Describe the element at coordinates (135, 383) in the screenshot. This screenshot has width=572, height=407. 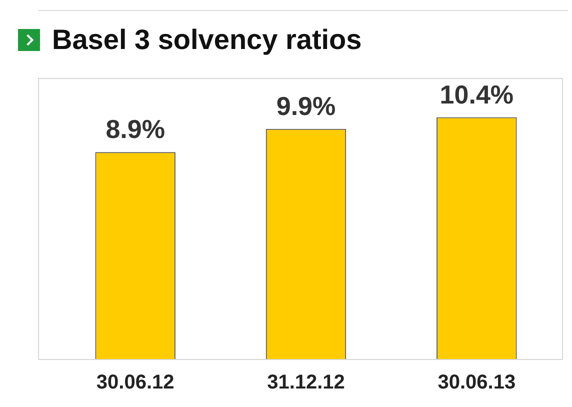
I see `x-tick-label: 30.06.12` at that location.